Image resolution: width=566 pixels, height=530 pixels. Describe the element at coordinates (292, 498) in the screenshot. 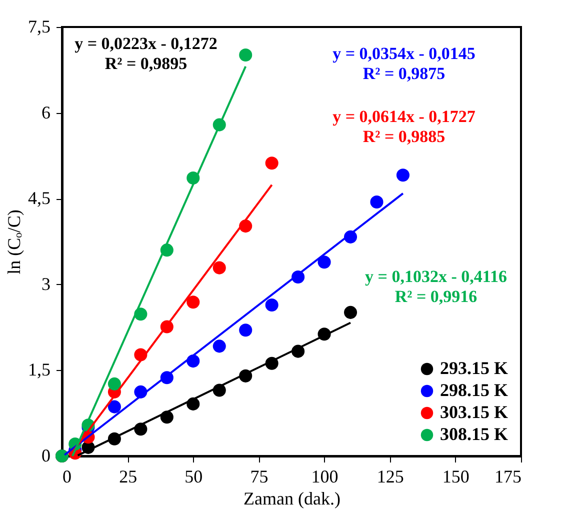

I see `x-axis-title: Zaman (dak.)` at that location.